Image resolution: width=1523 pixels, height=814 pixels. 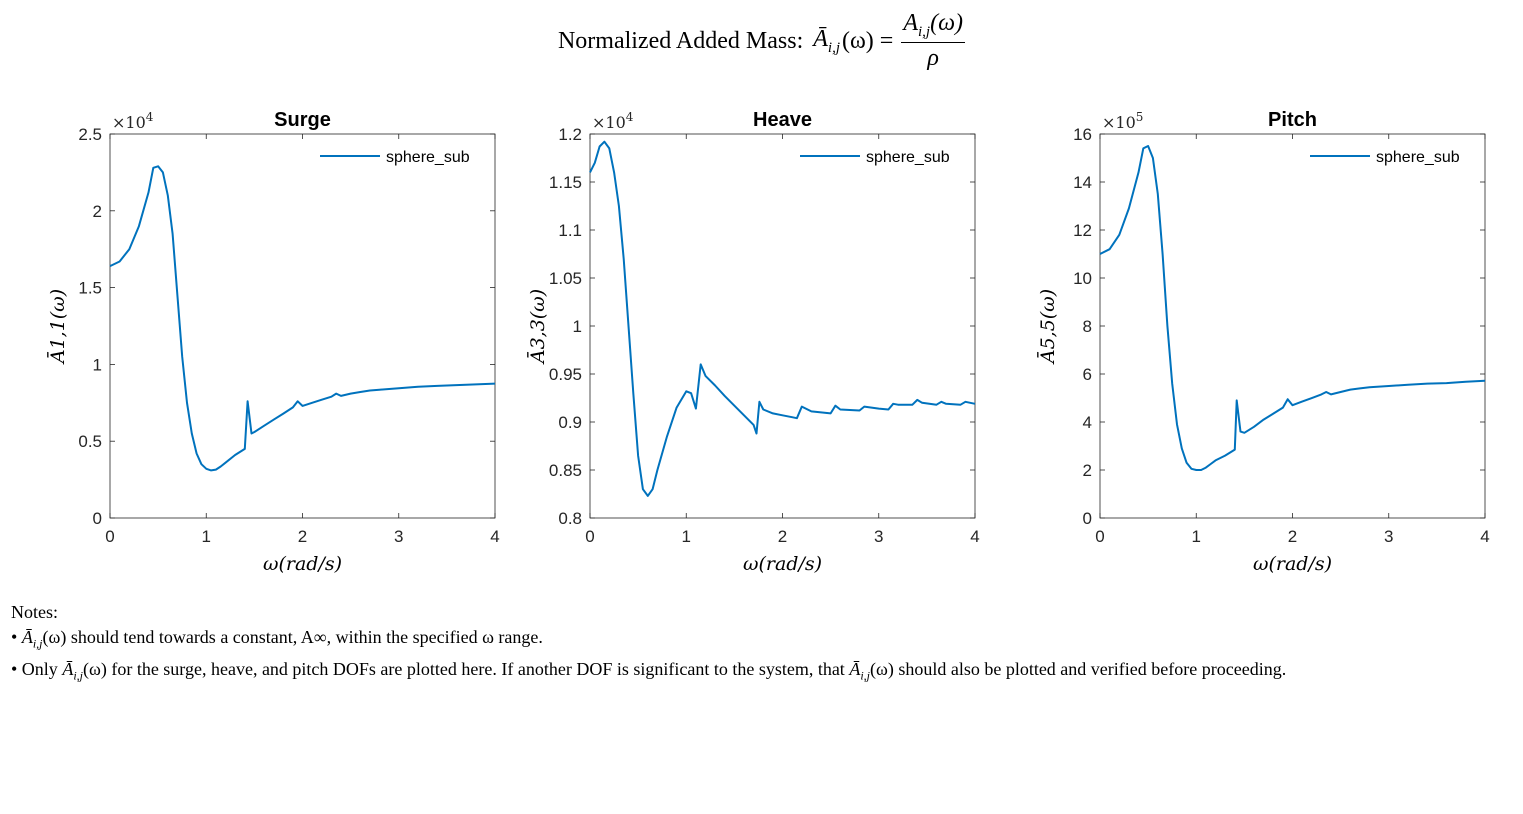 What do you see at coordinates (782, 120) in the screenshot?
I see `subplot-title: Heave` at bounding box center [782, 120].